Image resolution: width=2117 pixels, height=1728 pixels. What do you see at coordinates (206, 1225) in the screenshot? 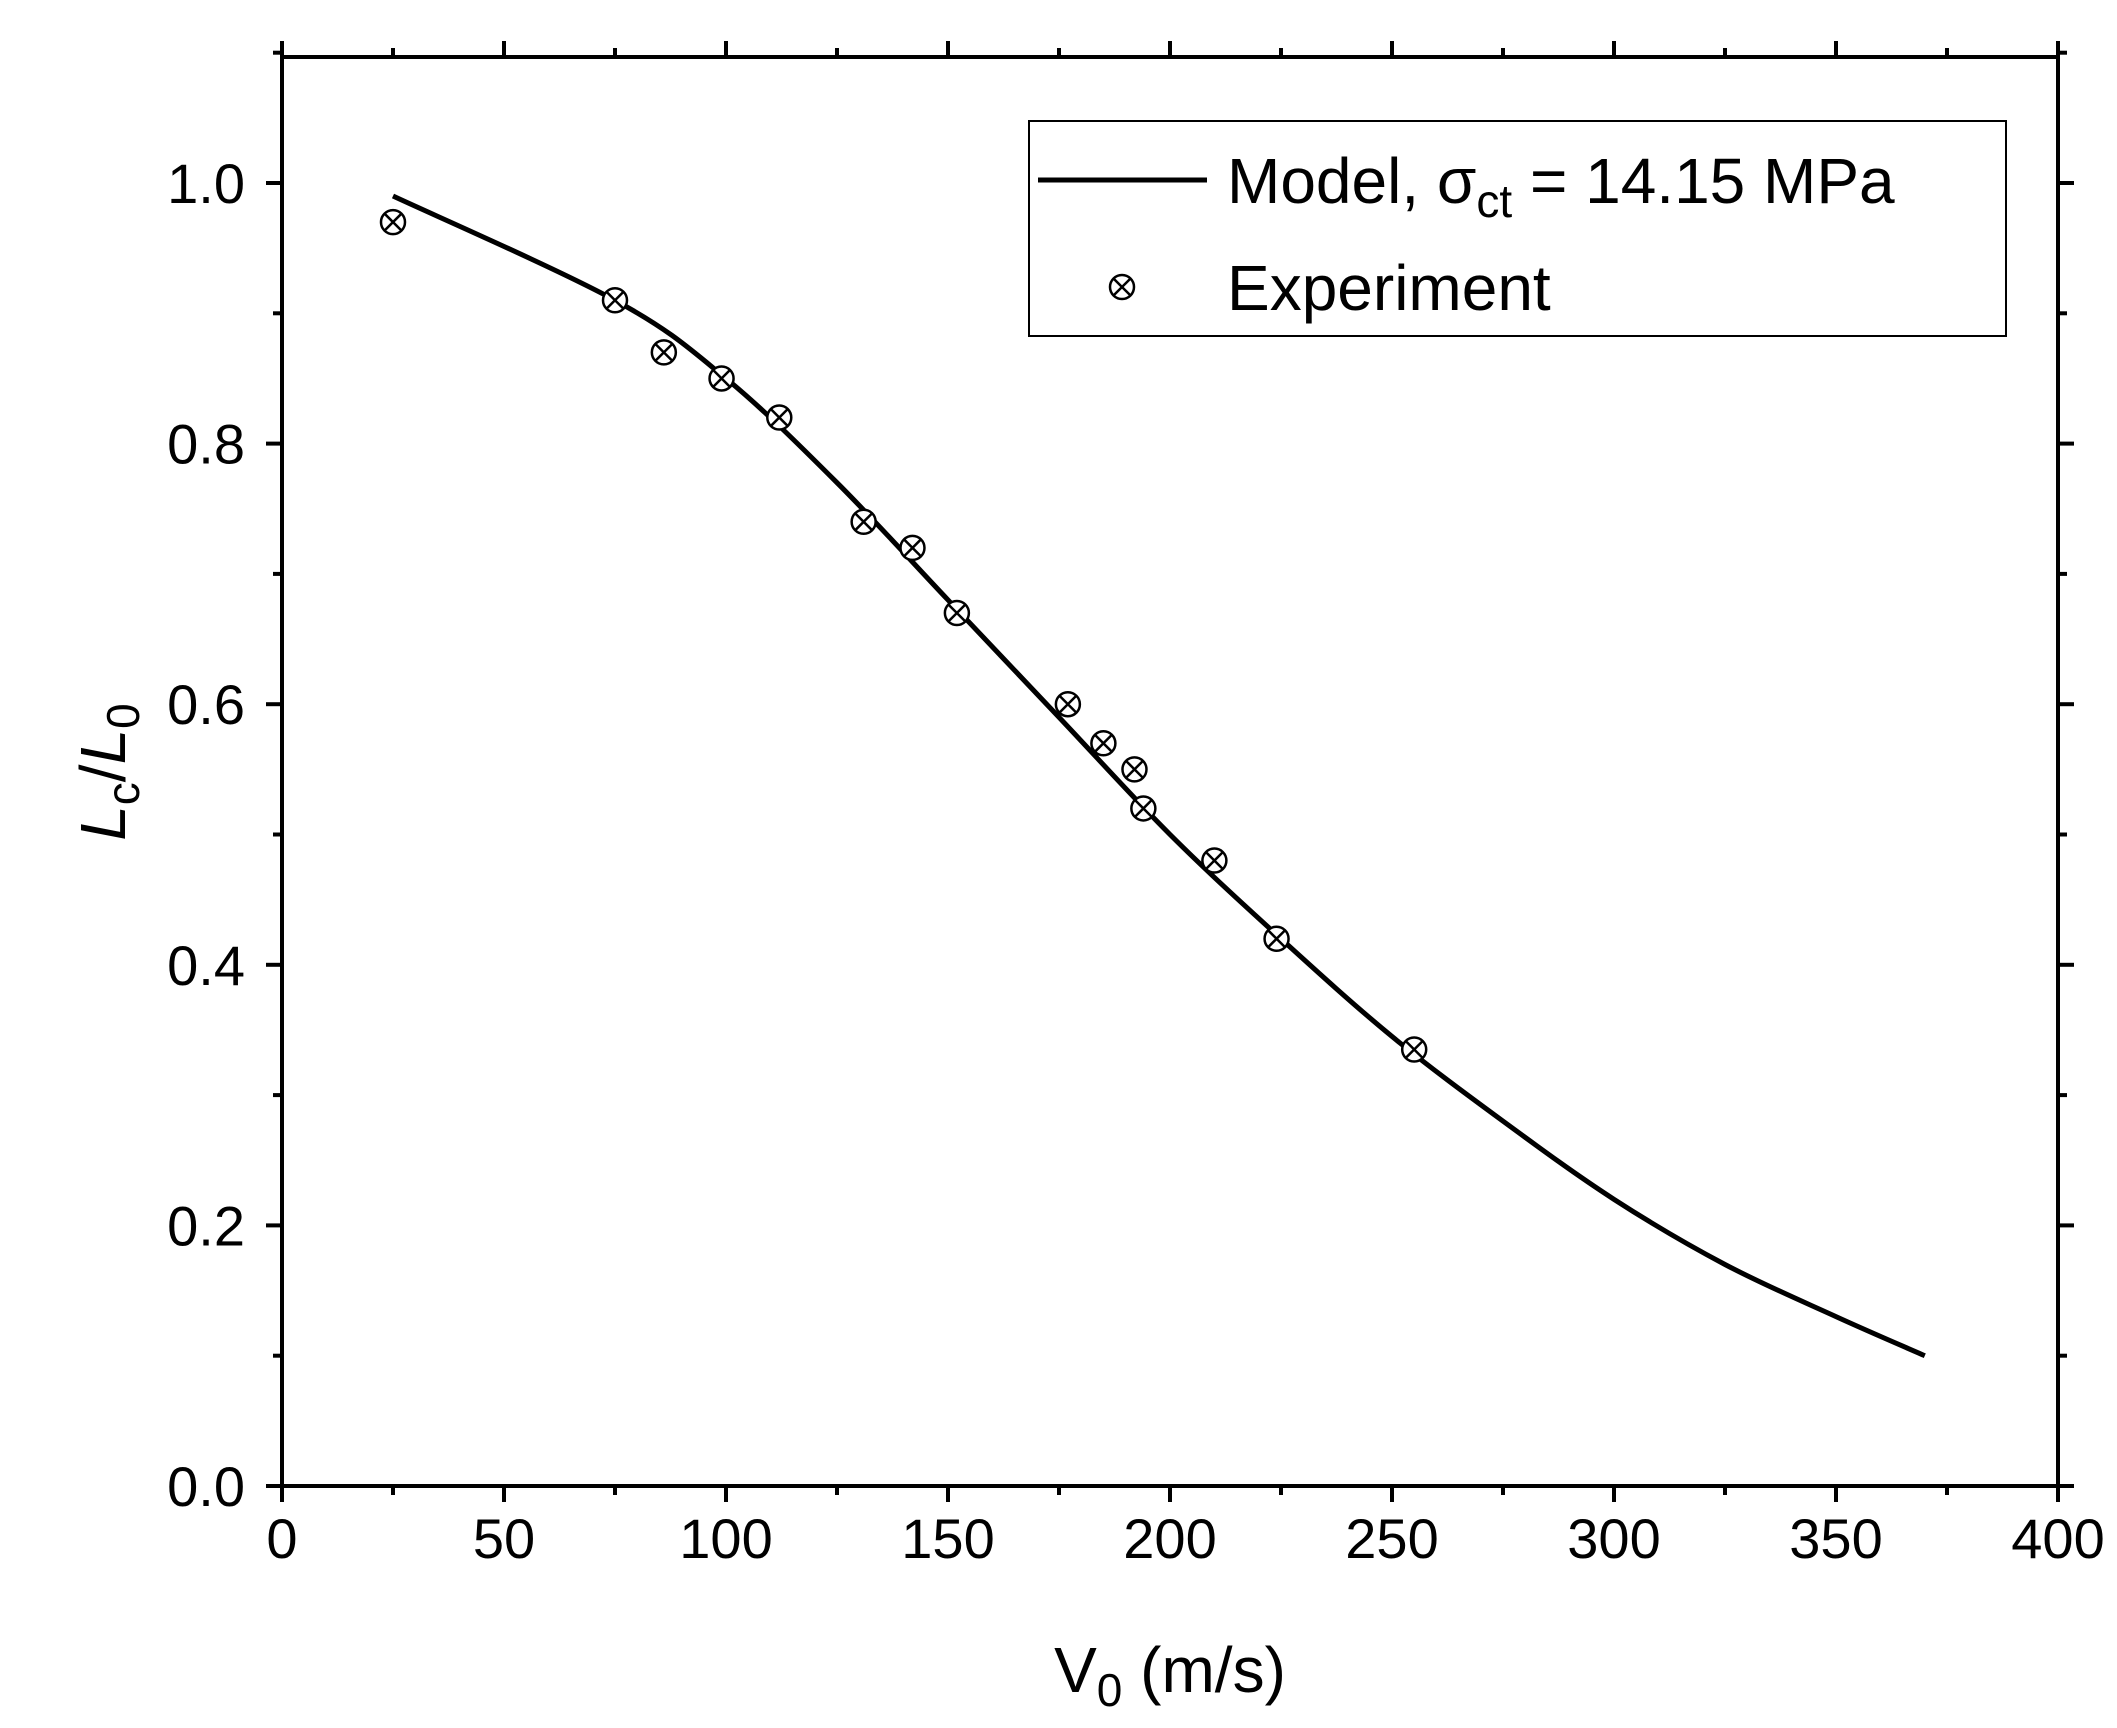
I see `y-tick-label: 0.2` at bounding box center [206, 1225].